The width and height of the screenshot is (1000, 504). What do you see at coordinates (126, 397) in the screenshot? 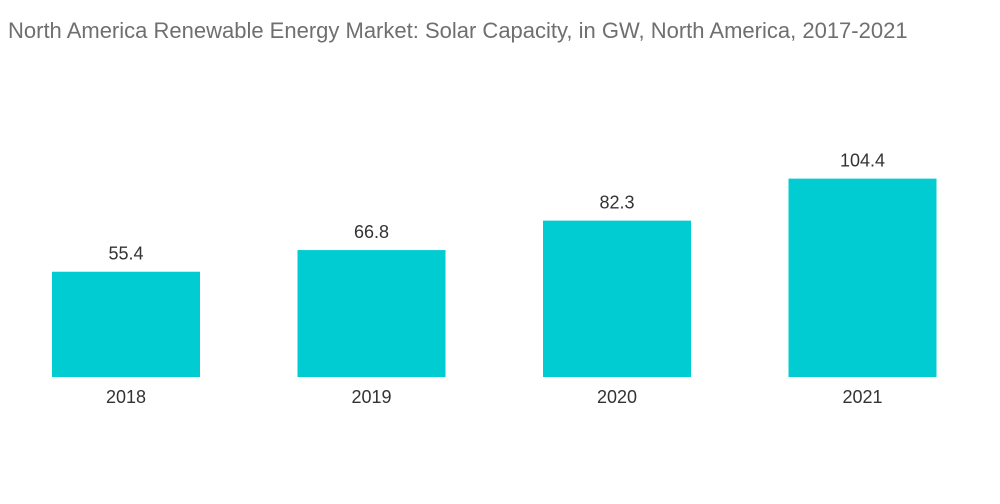
I see `x-tick-label-2018: 2018` at bounding box center [126, 397].